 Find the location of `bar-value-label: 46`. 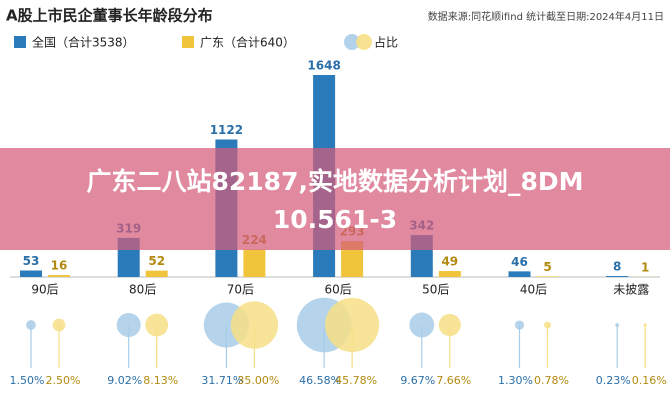

bar-value-label: 46 is located at coordinates (519, 262).